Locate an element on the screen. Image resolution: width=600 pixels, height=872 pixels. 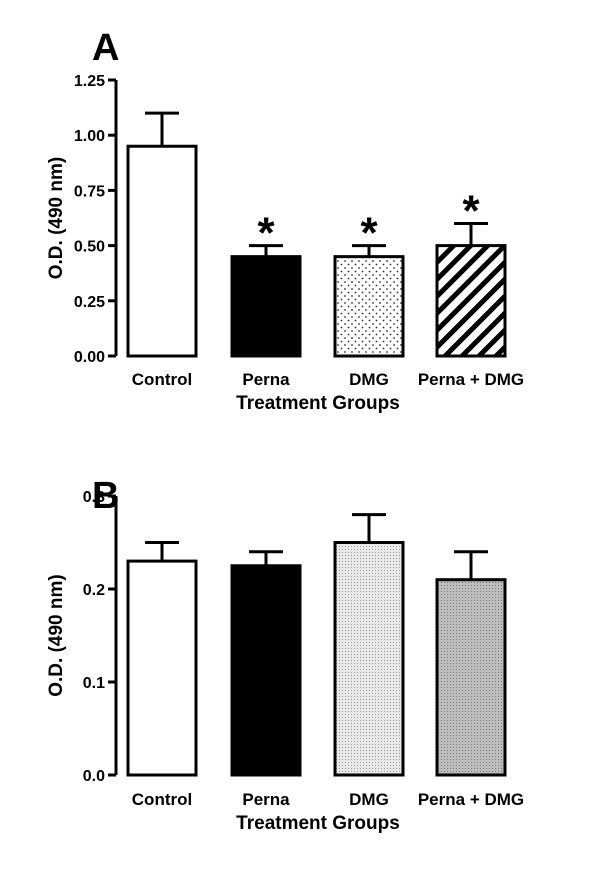
panel-b-bar-perna is located at coordinates (266, 670).